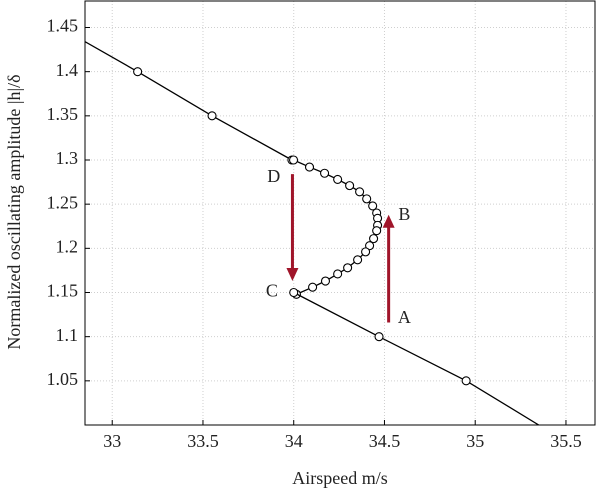 The height and width of the screenshot is (497, 600). I want to click on annotation: D, so click(273, 176).